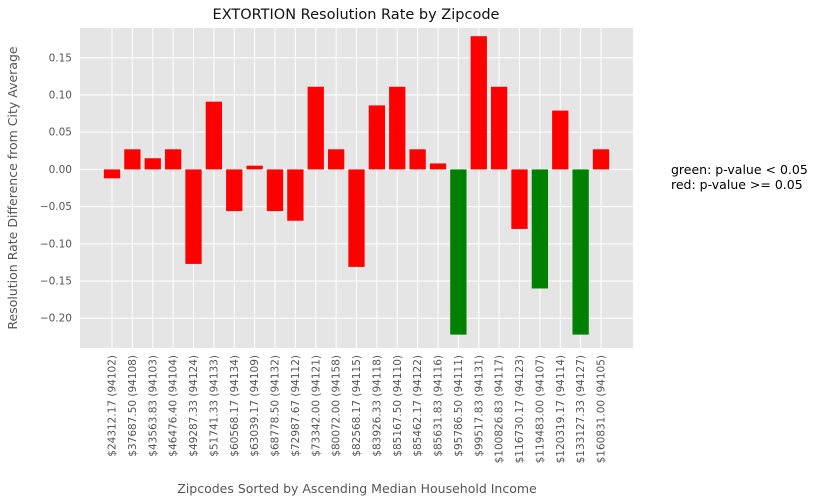 The image size is (814, 503). Describe the element at coordinates (520, 409) in the screenshot. I see `x-tick-label: $116730.17 (94123)` at that location.